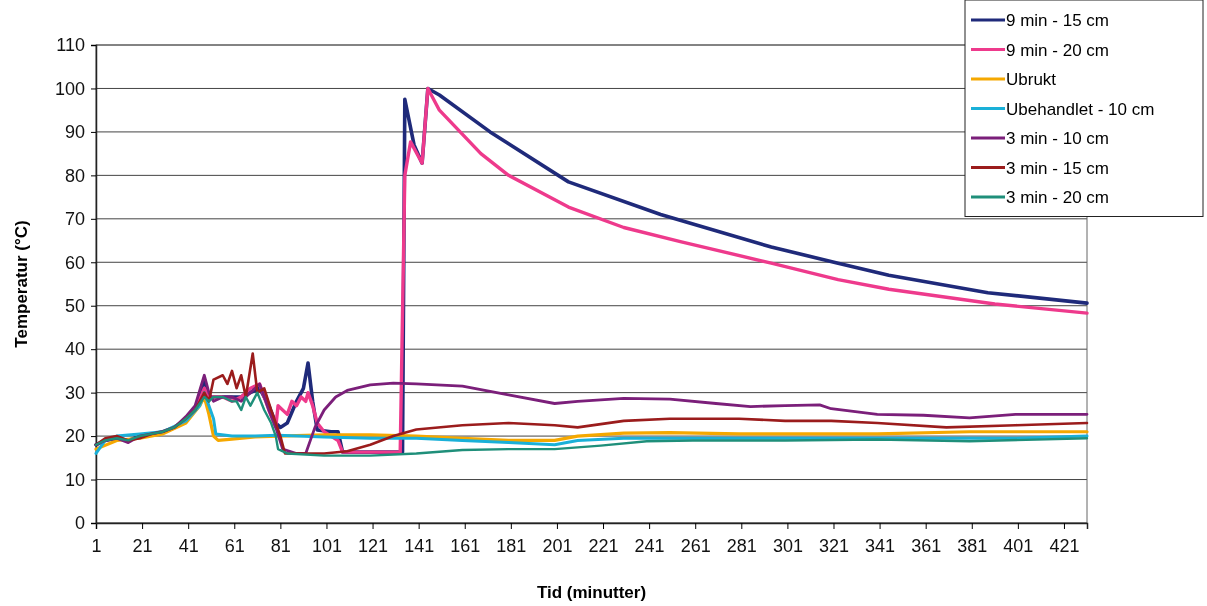 This screenshot has width=1207, height=606. I want to click on legend-label: 3 min - 10 cm, so click(1057, 138).